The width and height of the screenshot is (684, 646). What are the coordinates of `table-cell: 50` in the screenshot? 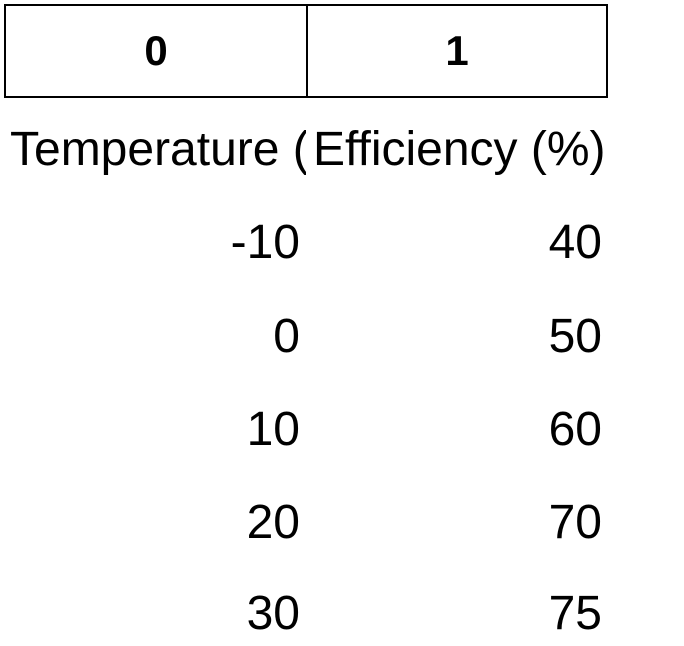 It's located at (575, 336).